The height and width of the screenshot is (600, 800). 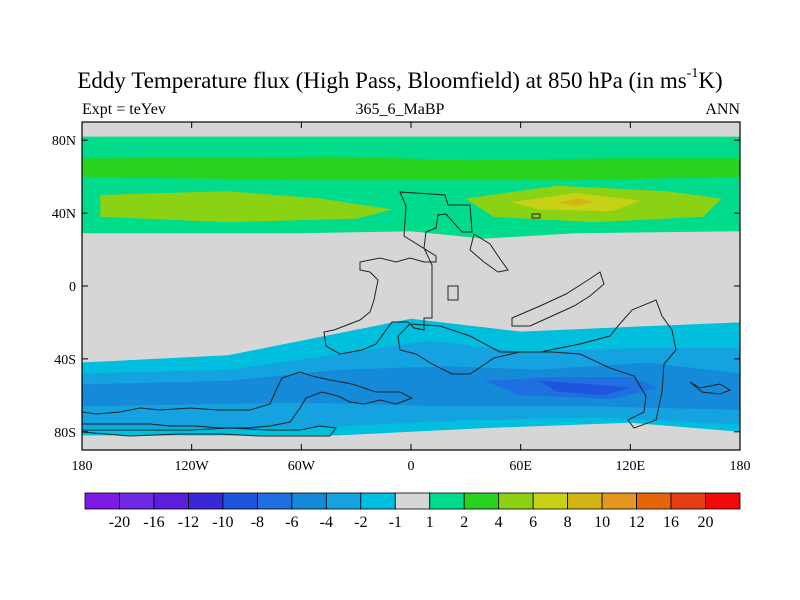 What do you see at coordinates (72, 287) in the screenshot?
I see `y-tick-label: 0` at bounding box center [72, 287].